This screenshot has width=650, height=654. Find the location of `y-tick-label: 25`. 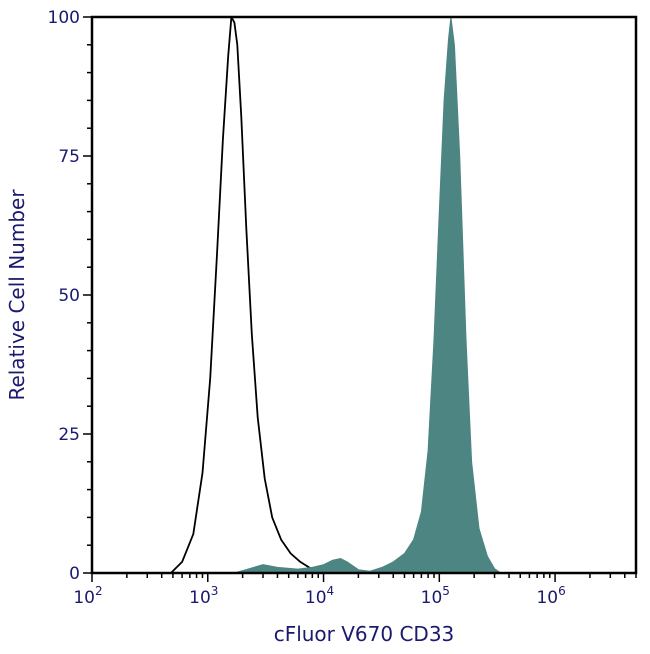

y-tick-label: 25 is located at coordinates (69, 435).